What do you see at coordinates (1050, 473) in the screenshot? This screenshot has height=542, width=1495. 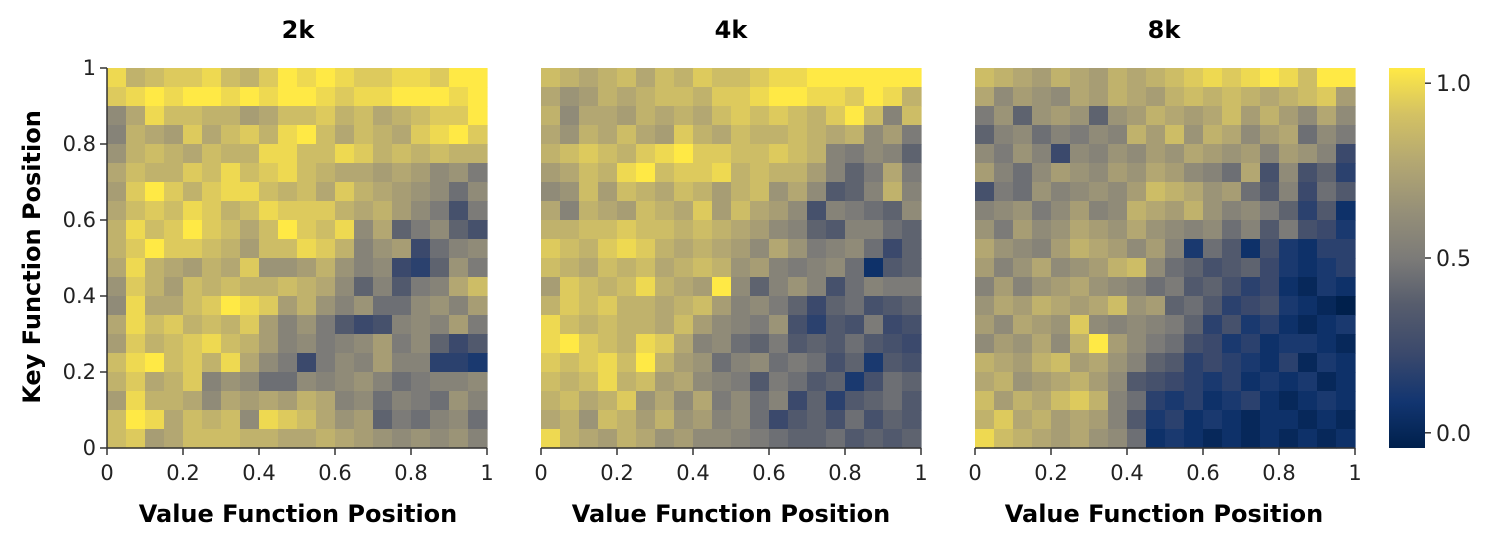 I see `x-tick-label: 0.2` at bounding box center [1050, 473].